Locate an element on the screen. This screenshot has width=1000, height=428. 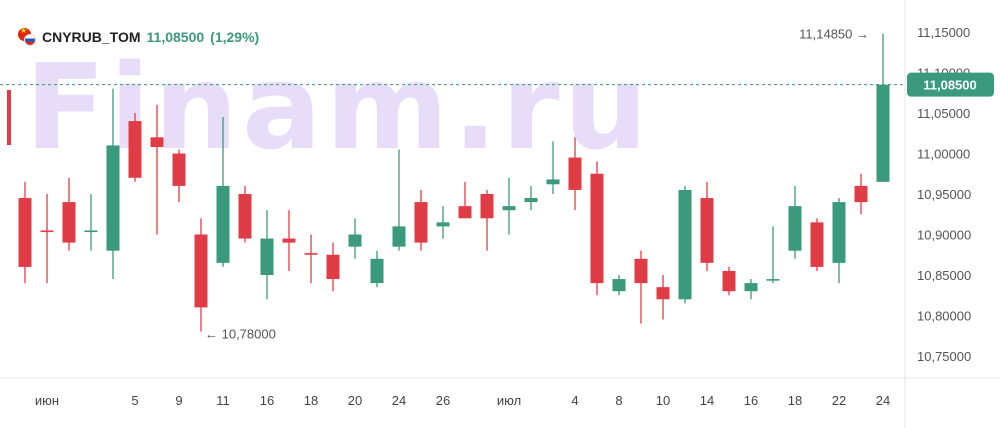
y-tick-label: 10,85000 is located at coordinates (944, 275).